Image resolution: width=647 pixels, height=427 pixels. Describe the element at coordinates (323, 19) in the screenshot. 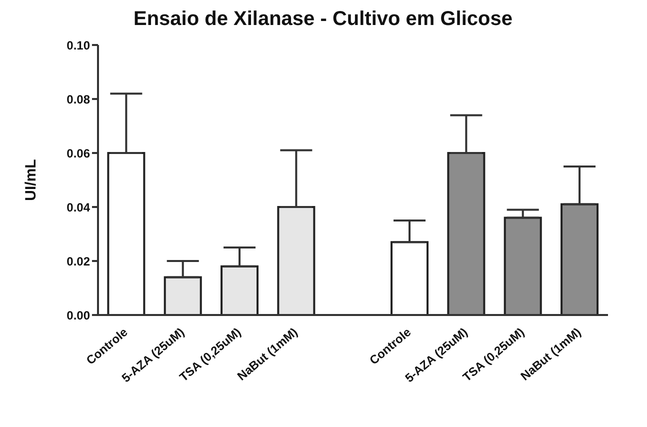

I see `chart-title: Ensaio de Xilanase - Cultivo em Glicose` at that location.